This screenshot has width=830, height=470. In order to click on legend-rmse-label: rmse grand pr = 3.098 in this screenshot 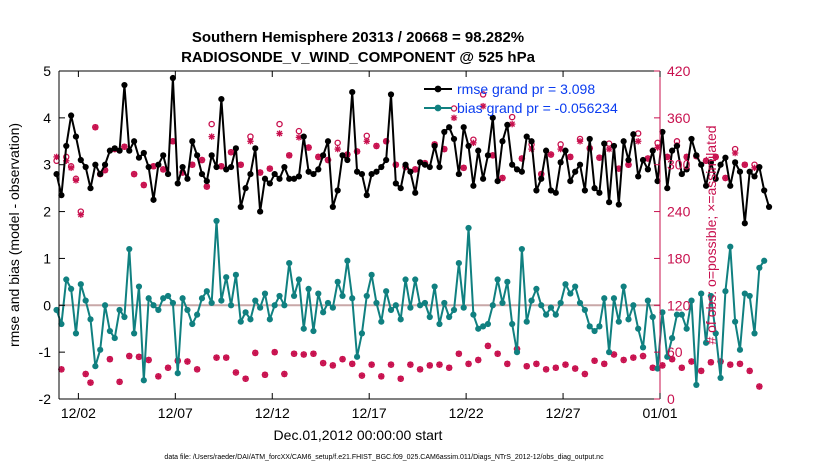, I will do `click(526, 89)`.